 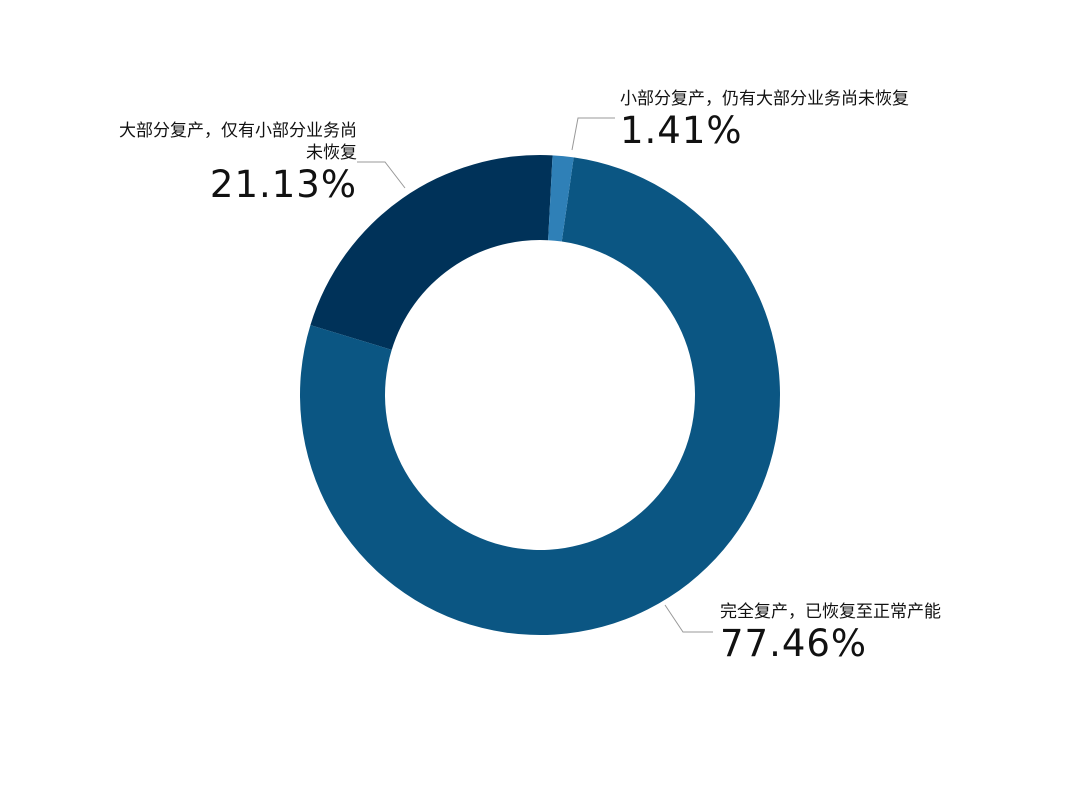 I want to click on slice-label: 大部分复产，仅有小部分业务尚未恢复 21.13%, so click(x=232, y=163).